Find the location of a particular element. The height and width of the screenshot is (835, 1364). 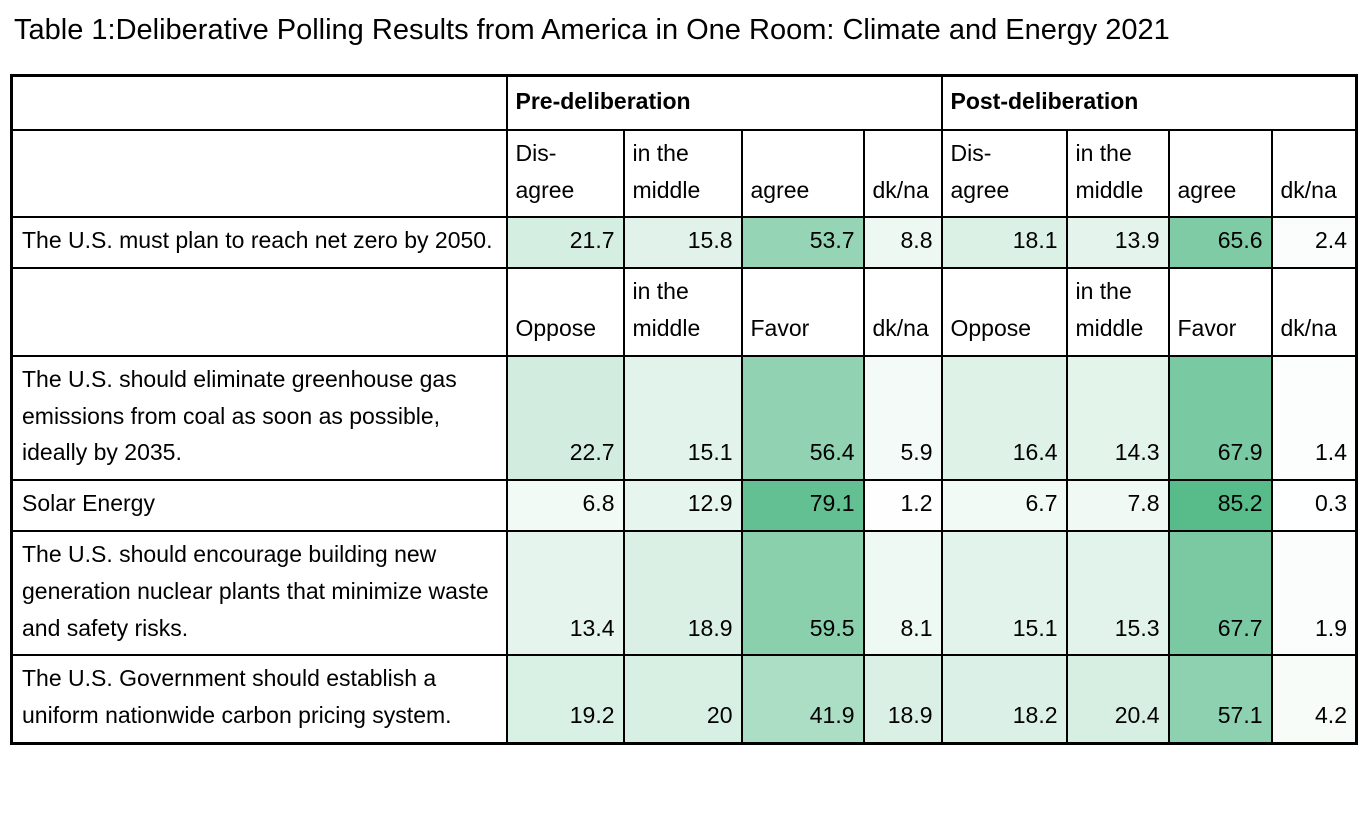

value-cell: 0.3 is located at coordinates (1314, 505).